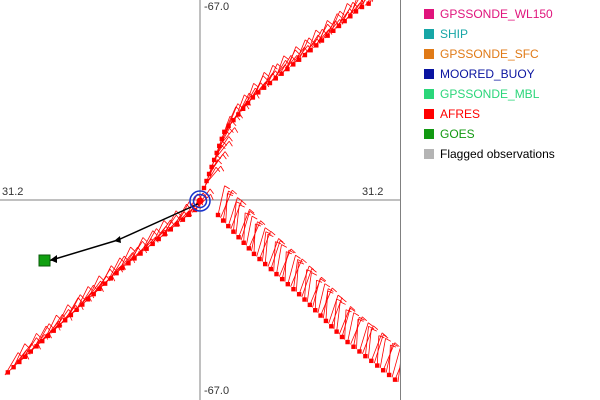  Describe the element at coordinates (509, 116) in the screenshot. I see `legend-item-afres: AFRES` at that location.